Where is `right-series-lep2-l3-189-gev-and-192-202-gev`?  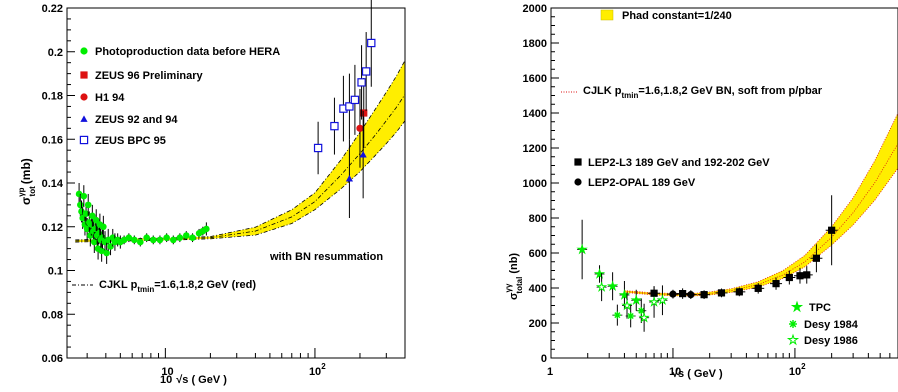
right-series-lep2-l3-189-gev-and-192-202-gev is located at coordinates (743, 248).